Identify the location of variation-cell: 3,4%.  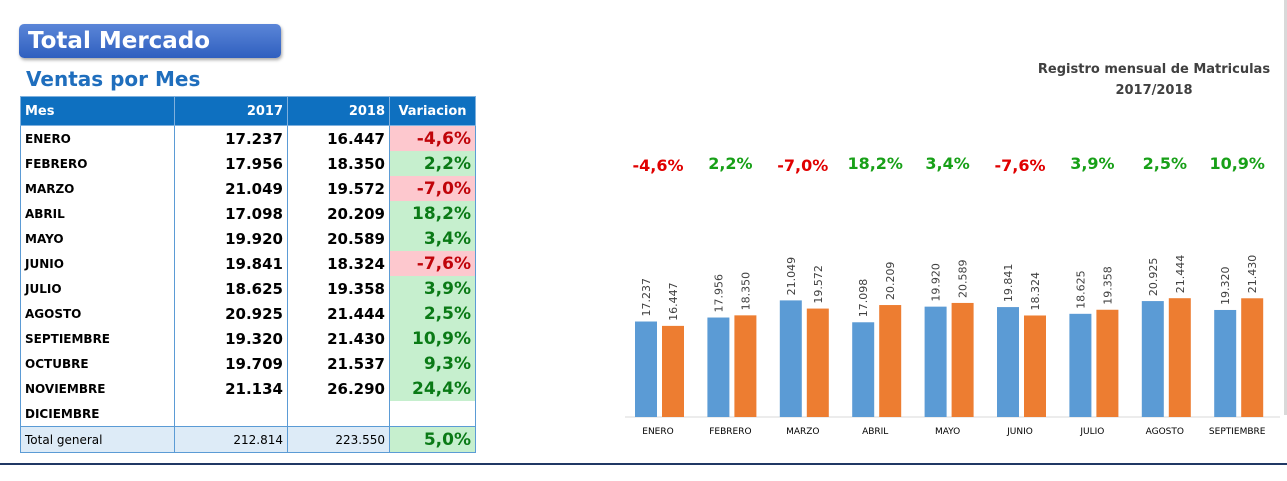
(432, 238).